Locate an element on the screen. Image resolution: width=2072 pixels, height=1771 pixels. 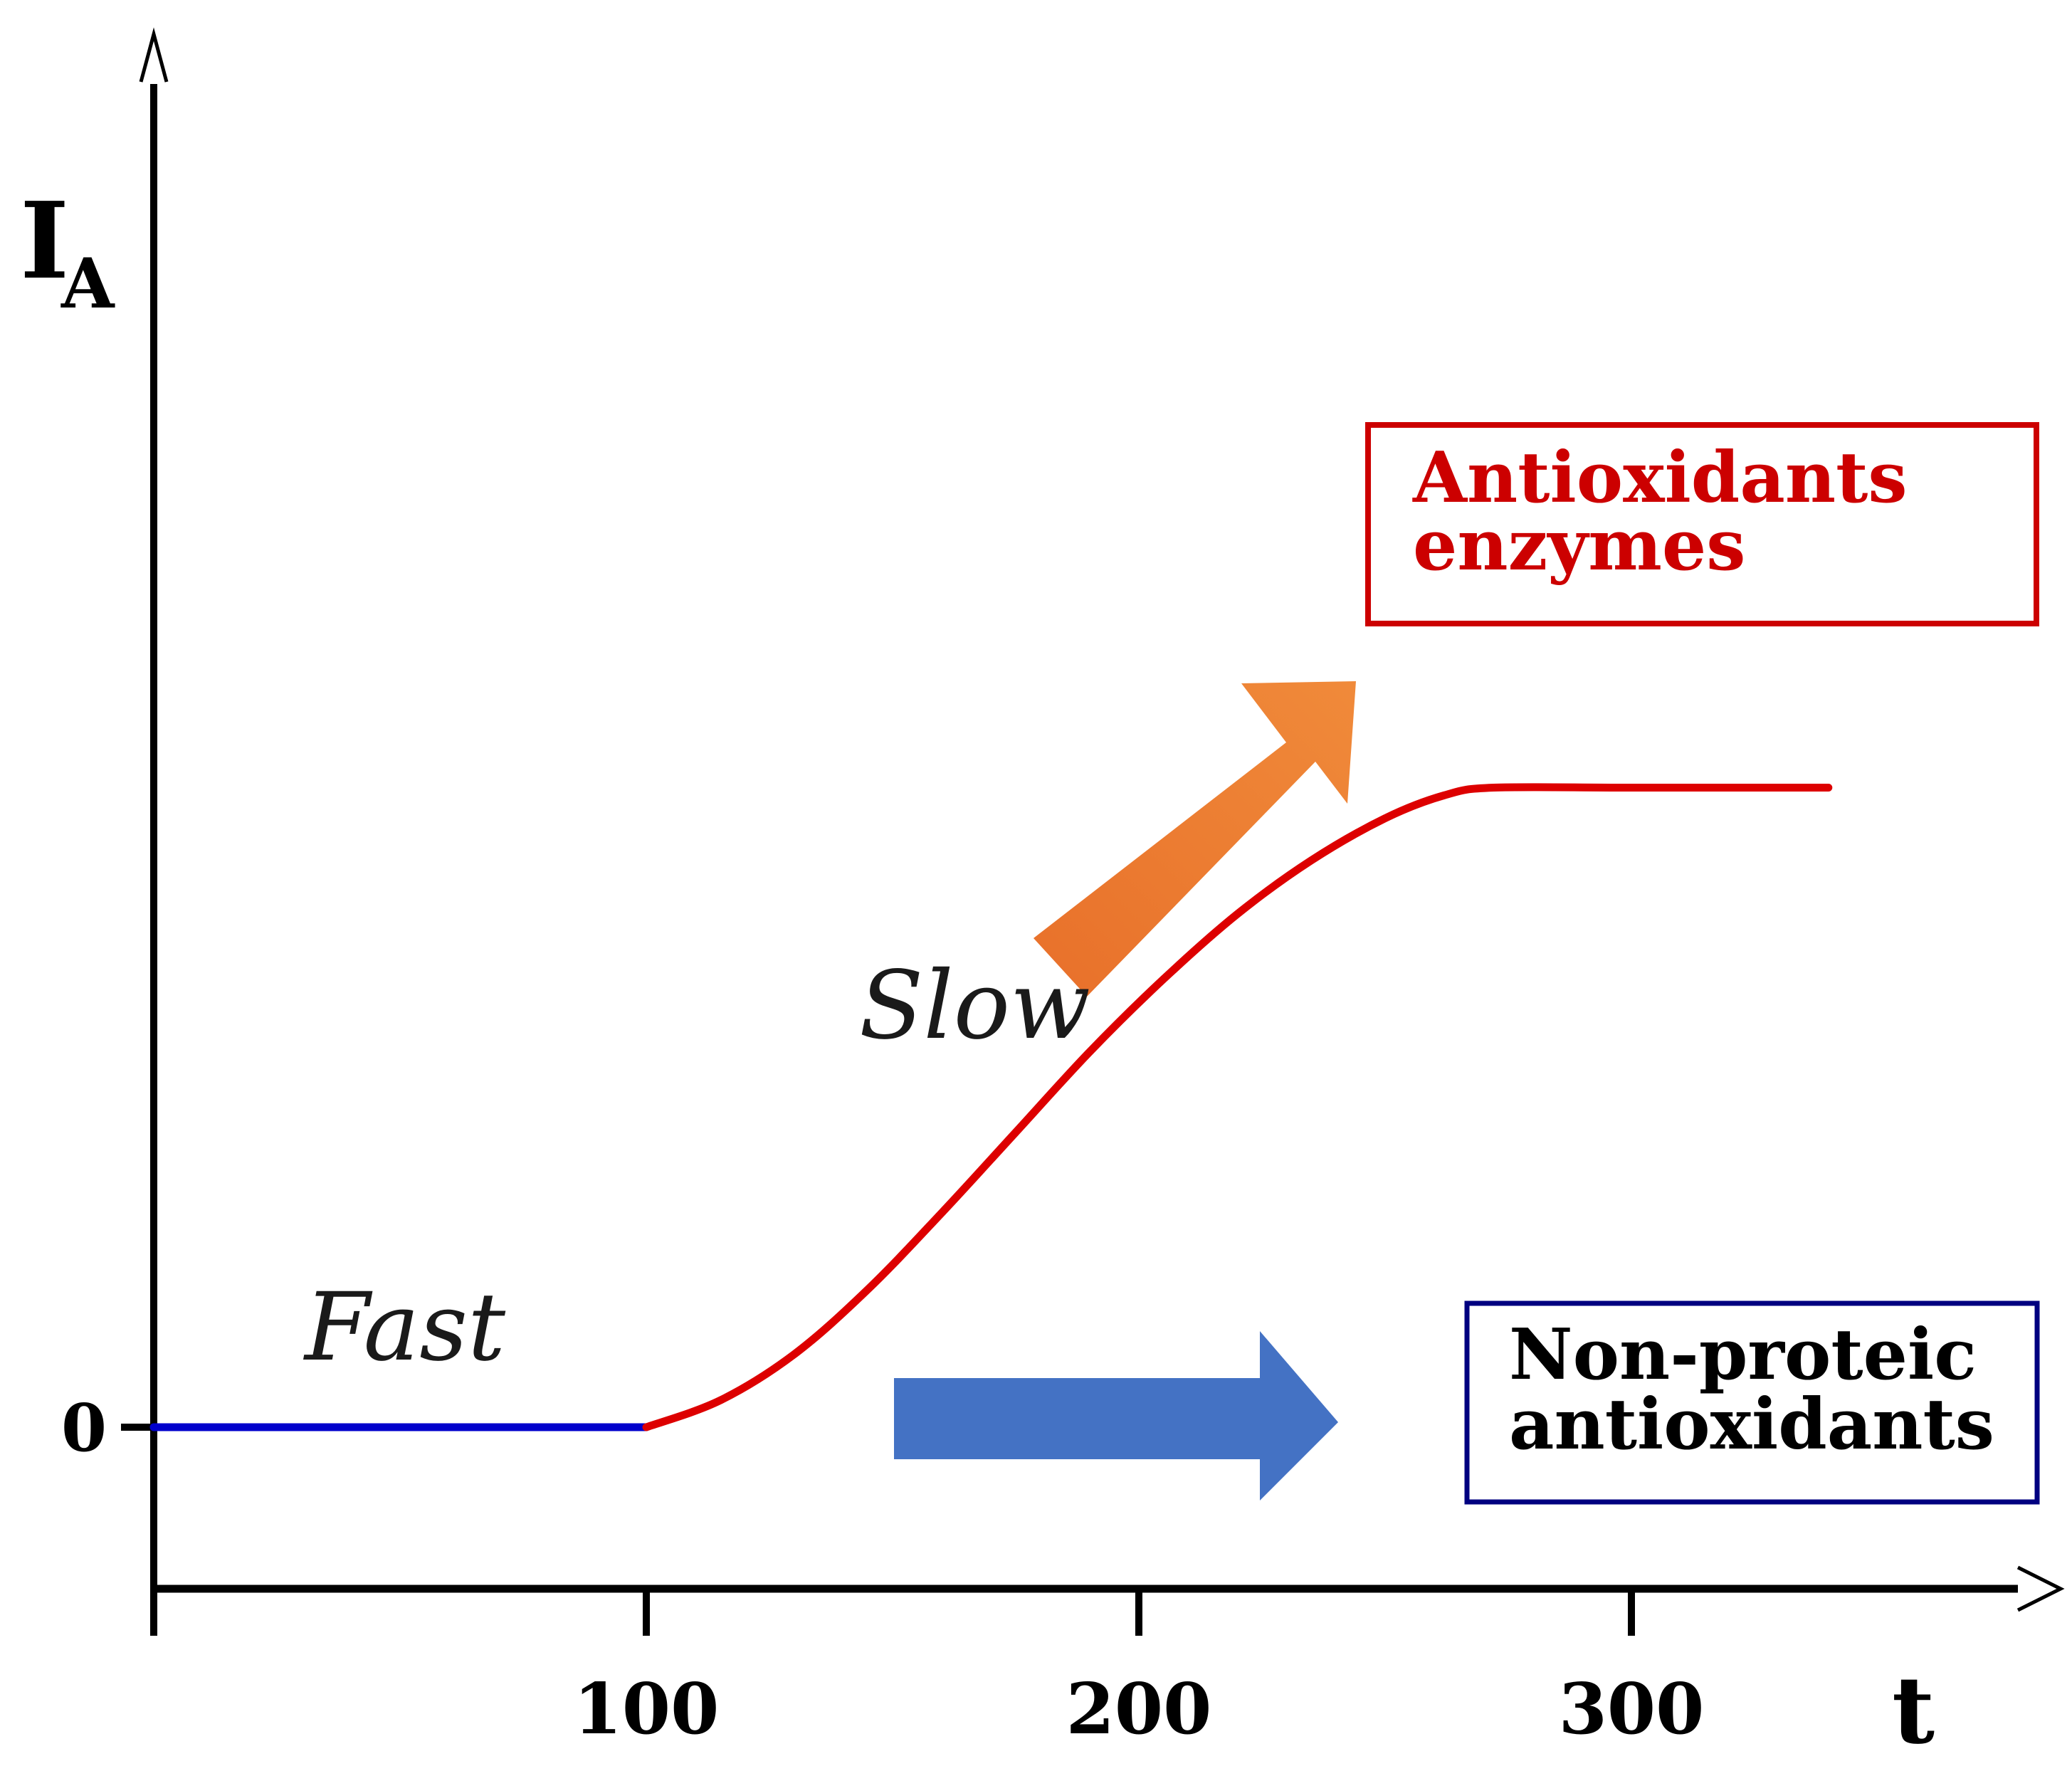
x-tick-labels: 100 200 300 is located at coordinates (1139, 1709).